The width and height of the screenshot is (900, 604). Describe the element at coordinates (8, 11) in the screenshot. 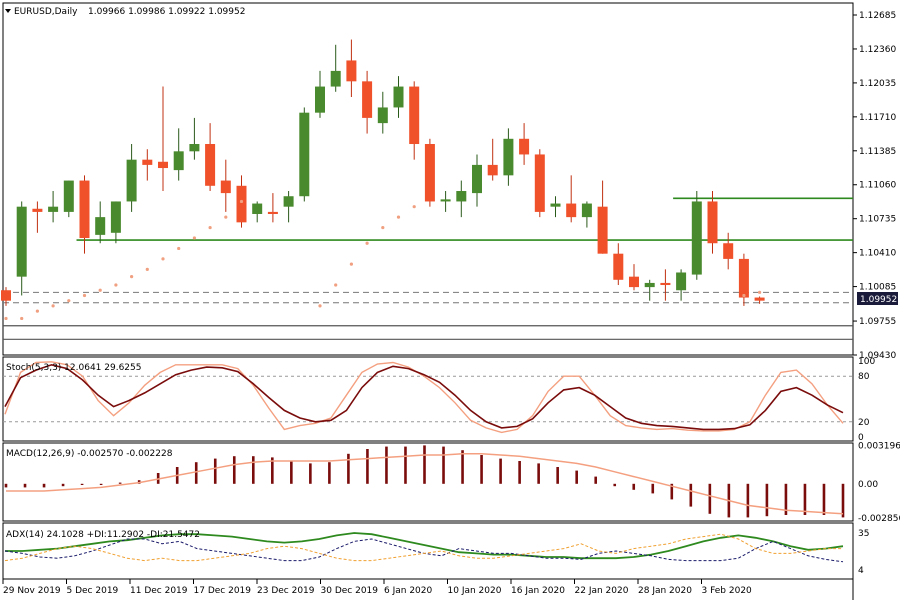

I see `collapse-triangle-icon` at that location.